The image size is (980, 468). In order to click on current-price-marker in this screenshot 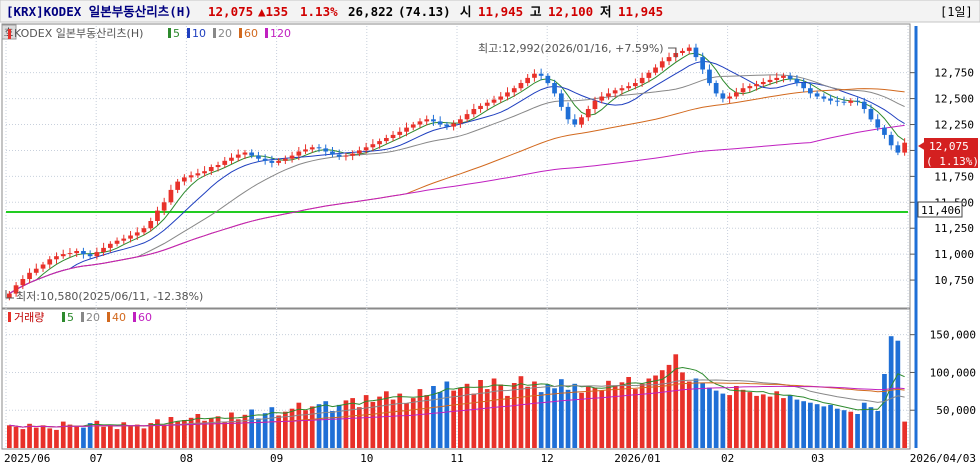, I will do `click(922, 146)`.